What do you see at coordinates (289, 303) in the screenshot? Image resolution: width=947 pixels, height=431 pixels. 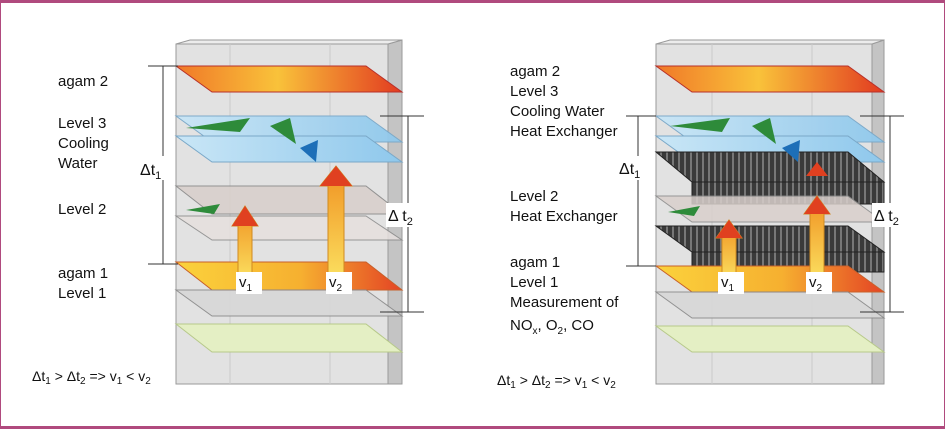 I see `left-level1-plate` at bounding box center [289, 303].